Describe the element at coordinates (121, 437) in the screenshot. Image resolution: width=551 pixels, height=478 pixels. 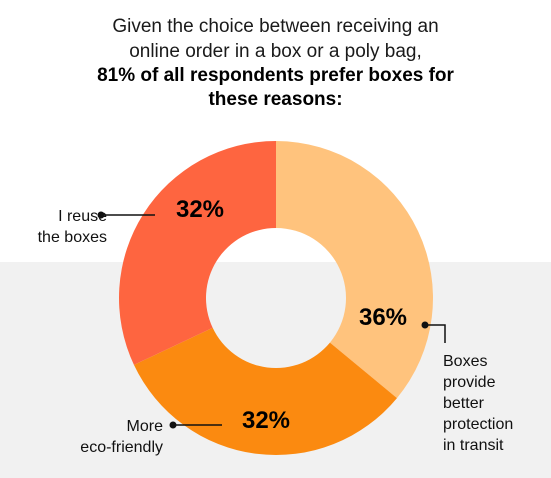
I see `category-label-eco: More eco-friendly` at that location.